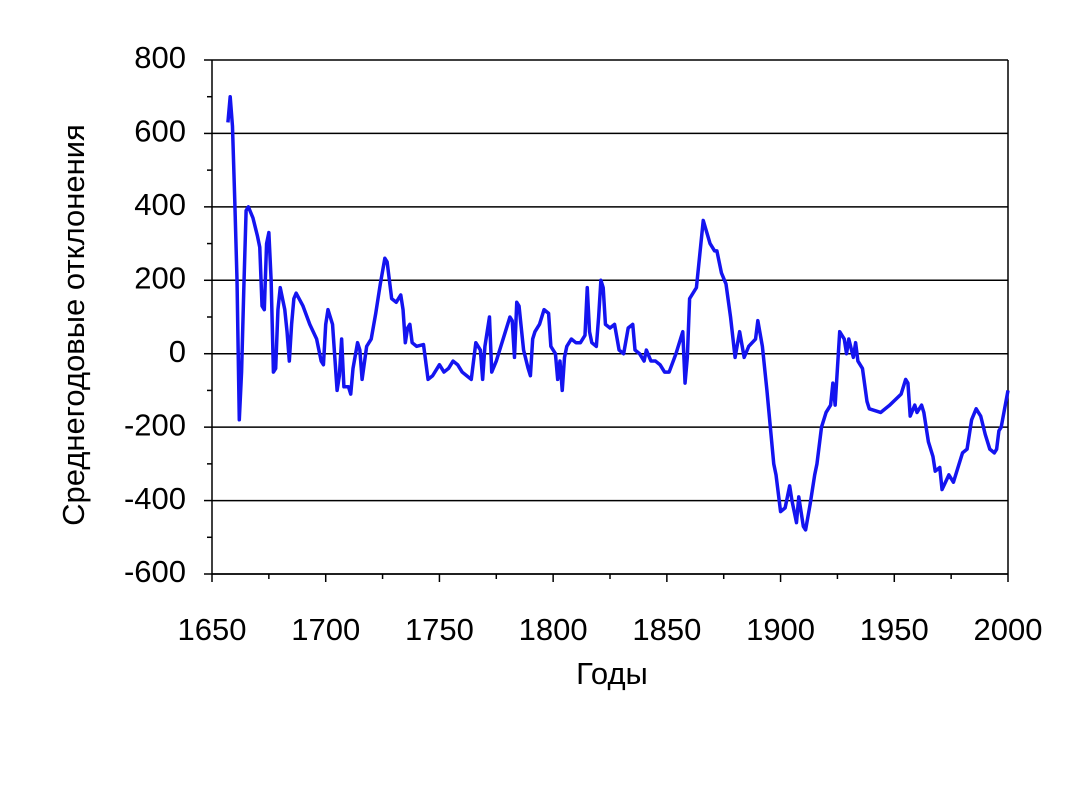 The width and height of the screenshot is (1067, 801). What do you see at coordinates (155, 571) in the screenshot?
I see `y-tick-label: -600` at bounding box center [155, 571].